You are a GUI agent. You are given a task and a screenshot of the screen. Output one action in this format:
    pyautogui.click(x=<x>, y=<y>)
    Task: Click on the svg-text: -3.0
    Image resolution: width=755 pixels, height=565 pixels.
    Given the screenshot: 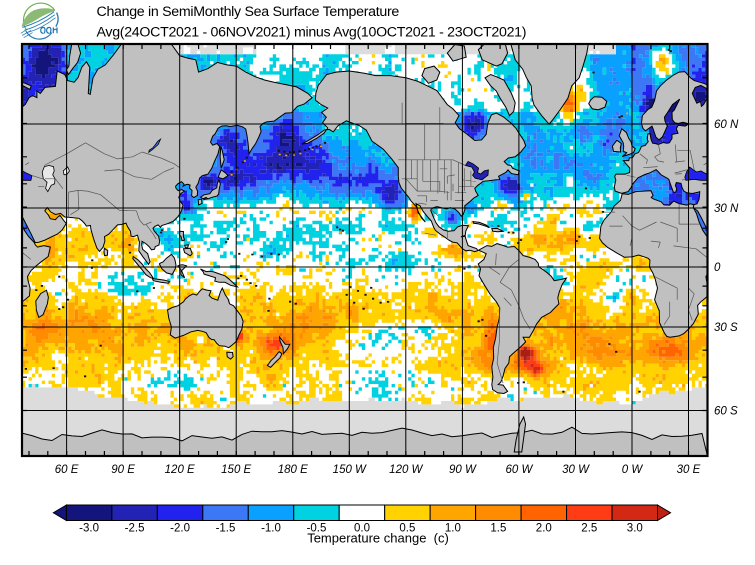 What is the action you would take?
    pyautogui.click(x=89, y=529)
    